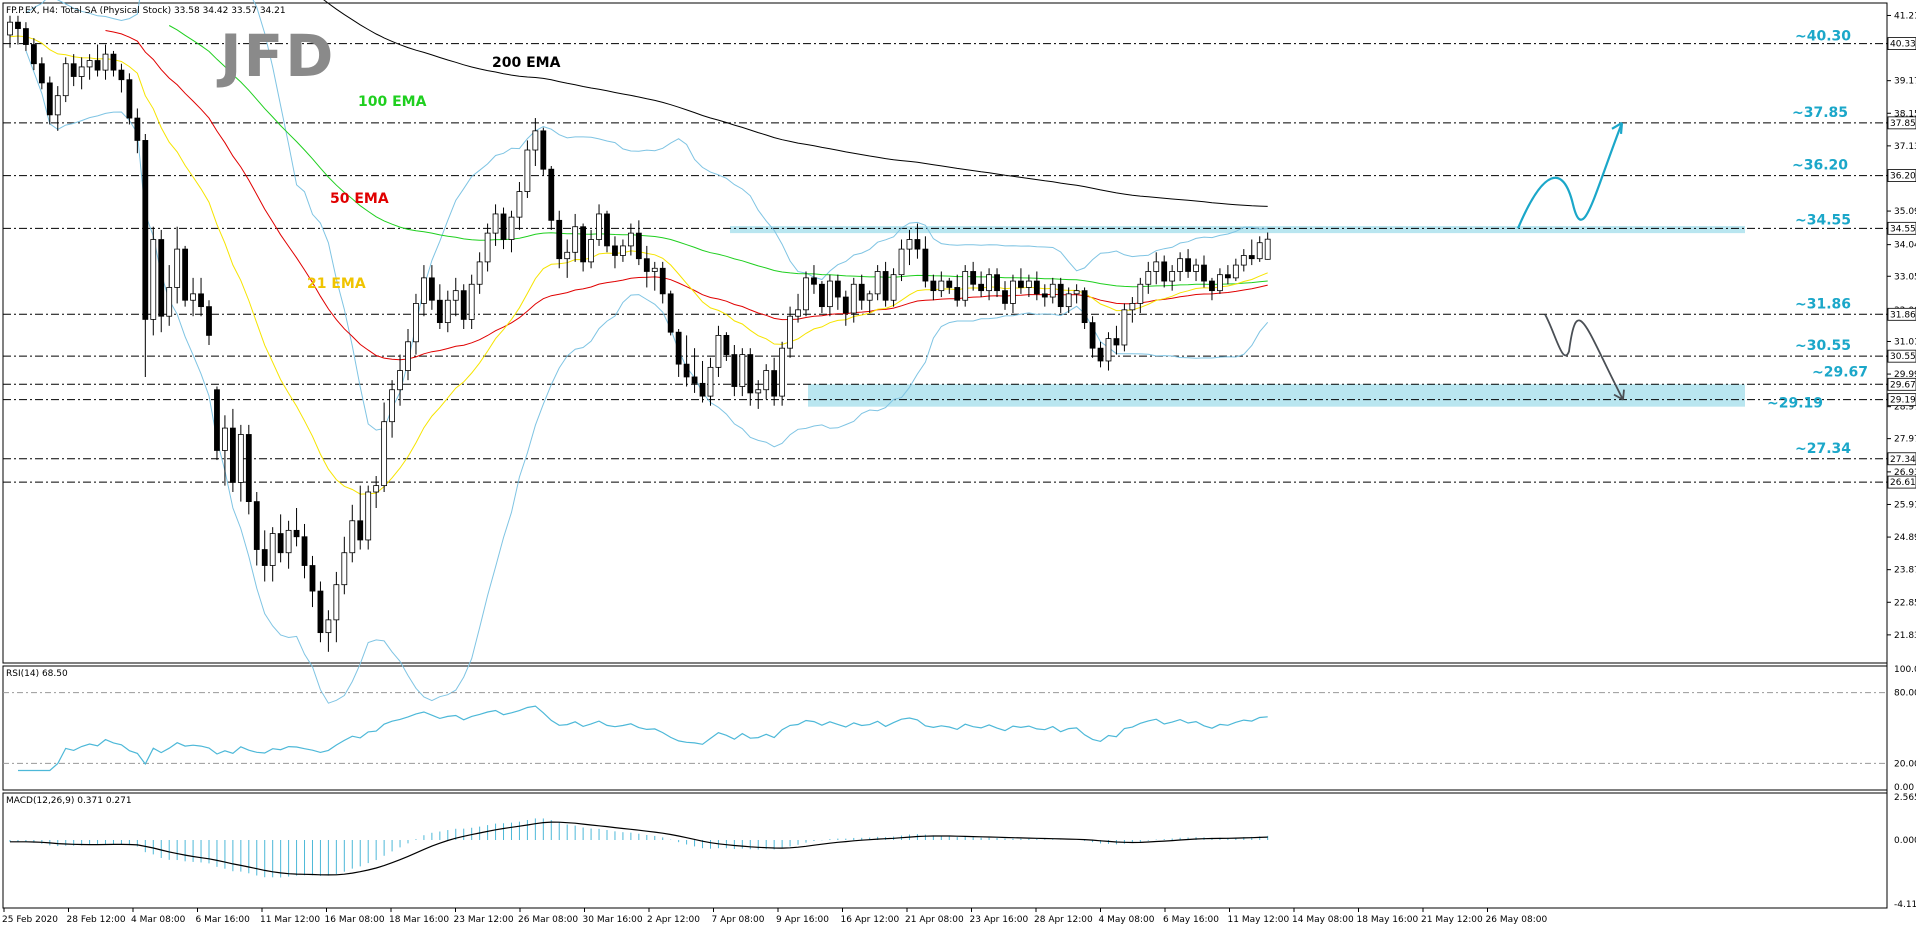  I want to click on time-tick-label: 11 Mar 12:00, so click(290, 920).